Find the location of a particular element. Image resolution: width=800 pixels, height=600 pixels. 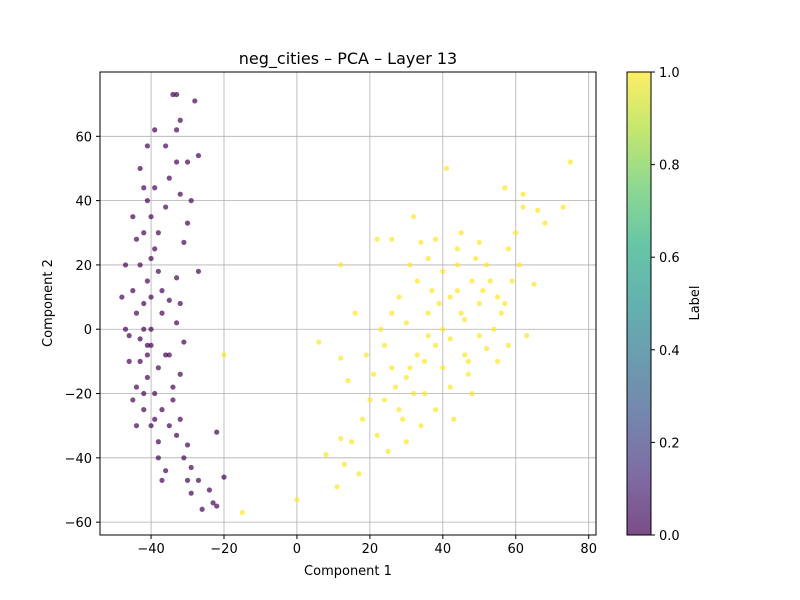

y-tick-label: 40 is located at coordinates (83, 202).